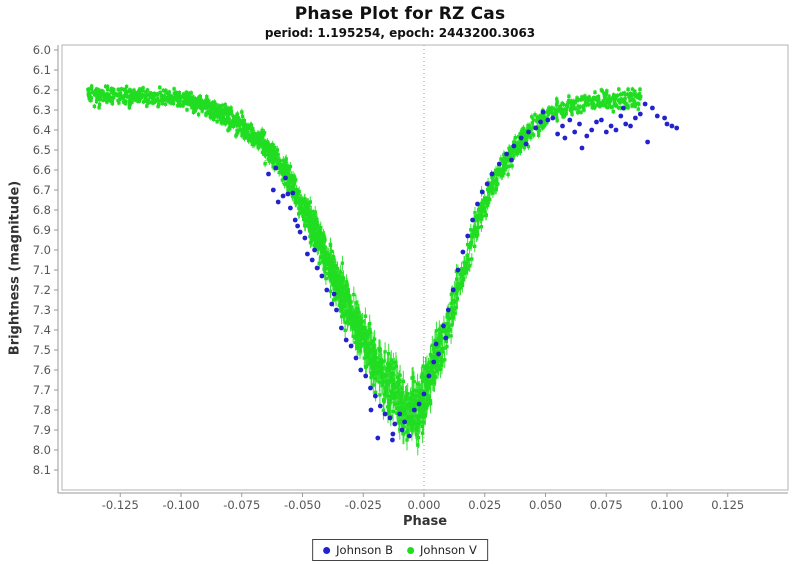 The width and height of the screenshot is (800, 564). Describe the element at coordinates (400, 550) in the screenshot. I see `legend: Johnson B Johnson V` at that location.